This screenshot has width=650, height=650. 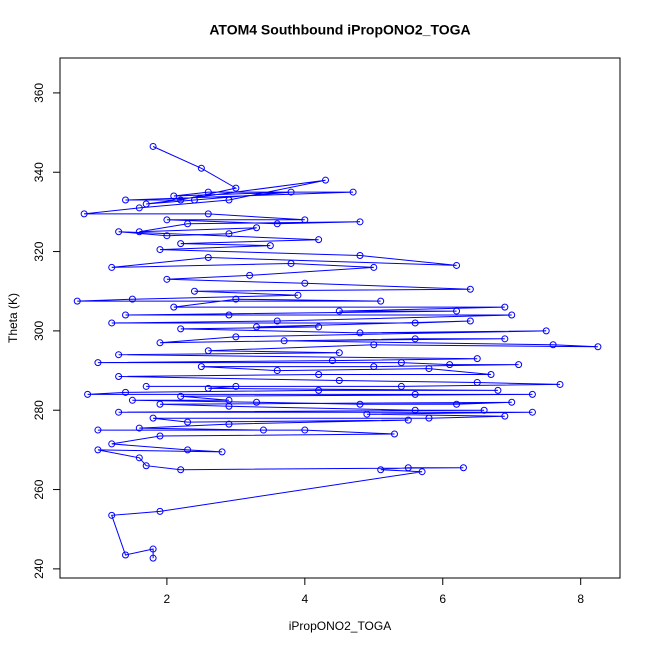 I want to click on x-tick-label: 2, so click(x=167, y=599).